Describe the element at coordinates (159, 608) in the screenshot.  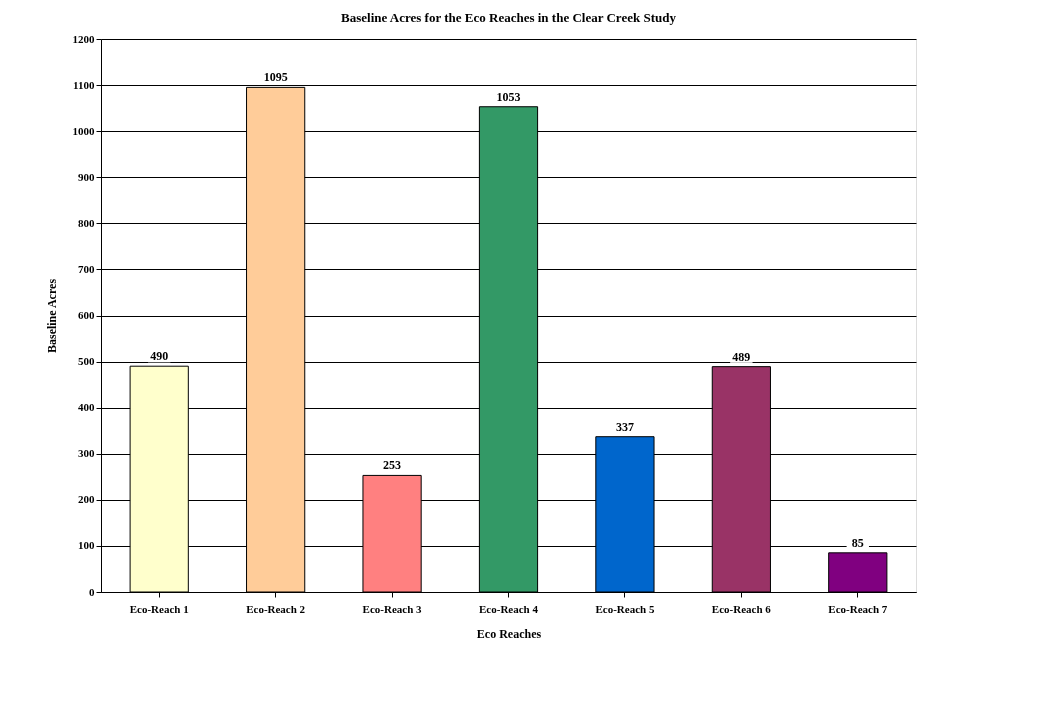
I see `x-tick-label: Eco-Reach 1` at that location.